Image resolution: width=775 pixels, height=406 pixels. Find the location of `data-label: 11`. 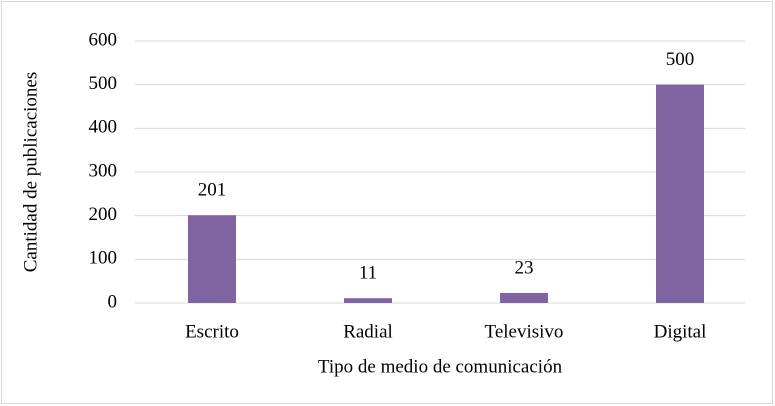

data-label: 11 is located at coordinates (368, 273).